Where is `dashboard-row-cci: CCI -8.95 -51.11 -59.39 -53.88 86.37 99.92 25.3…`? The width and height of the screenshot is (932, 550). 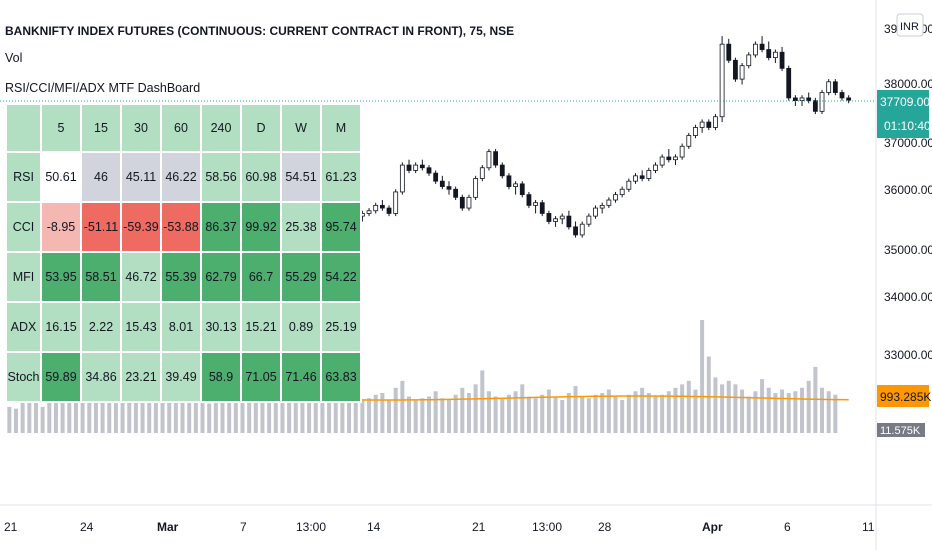 dashboard-row-cci: CCI -8.95 -51.11 -59.39 -53.88 86.37 99.92 25.3… is located at coordinates (183, 227).